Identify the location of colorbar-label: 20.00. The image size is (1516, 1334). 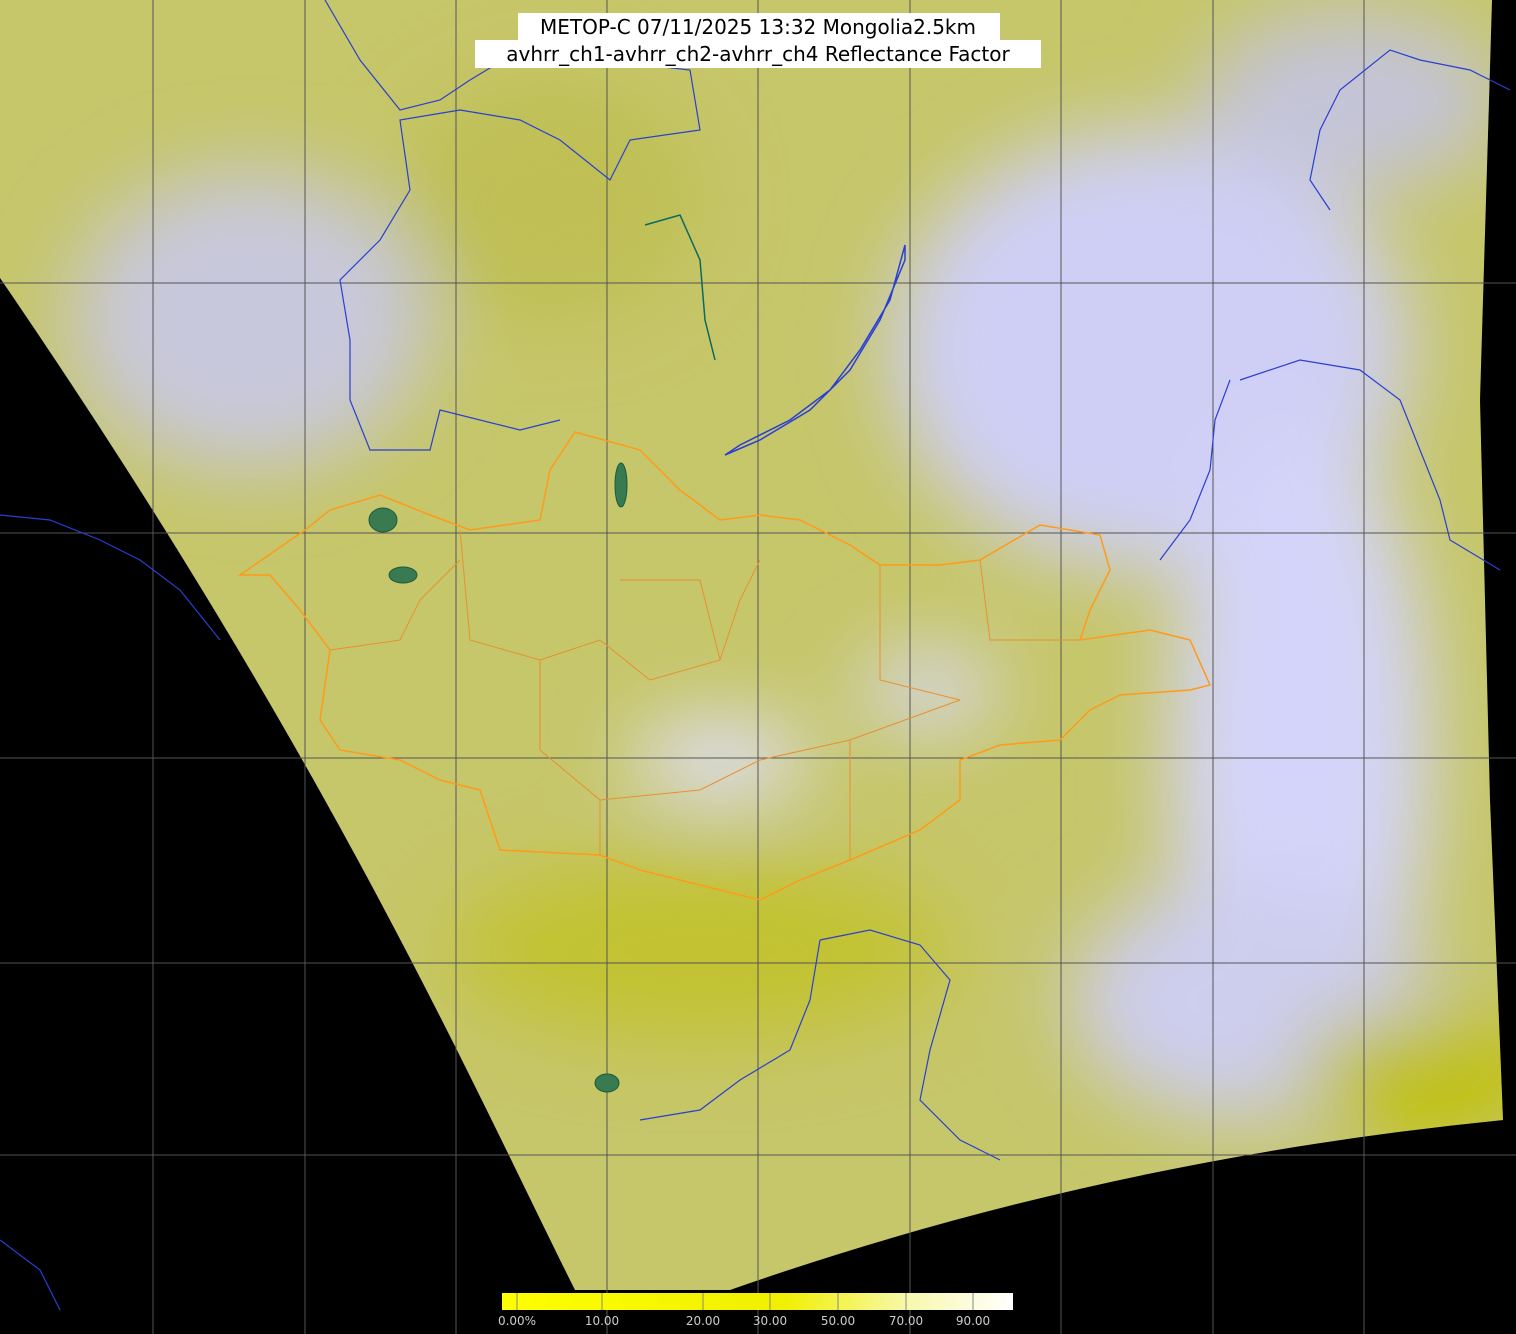
(703, 1321).